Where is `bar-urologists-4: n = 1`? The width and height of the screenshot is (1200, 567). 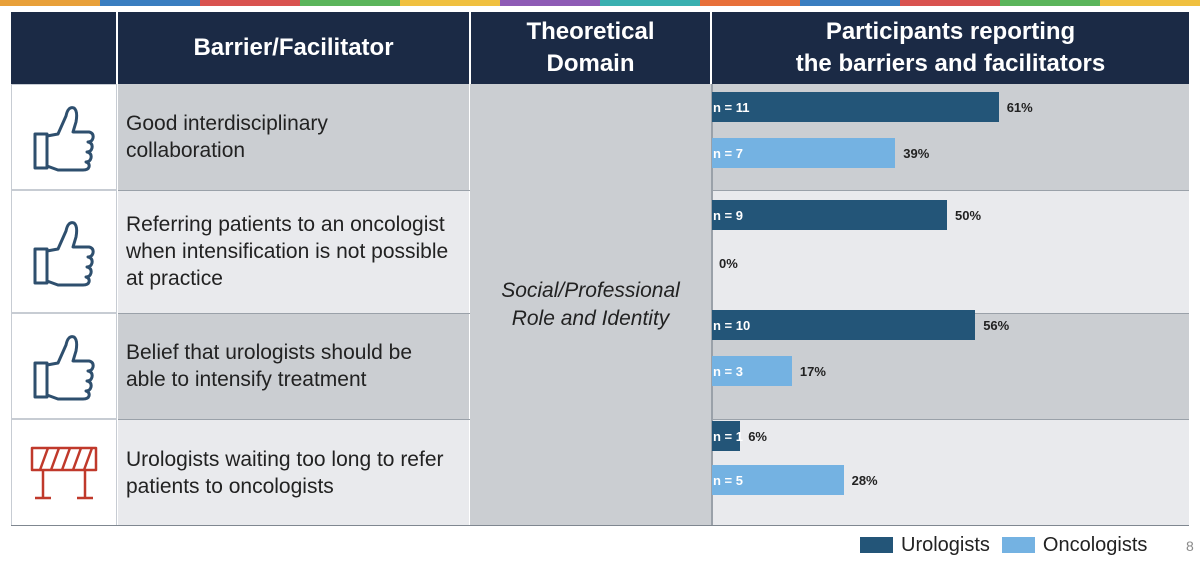 bar-urologists-4: n = 1 is located at coordinates (727, 436).